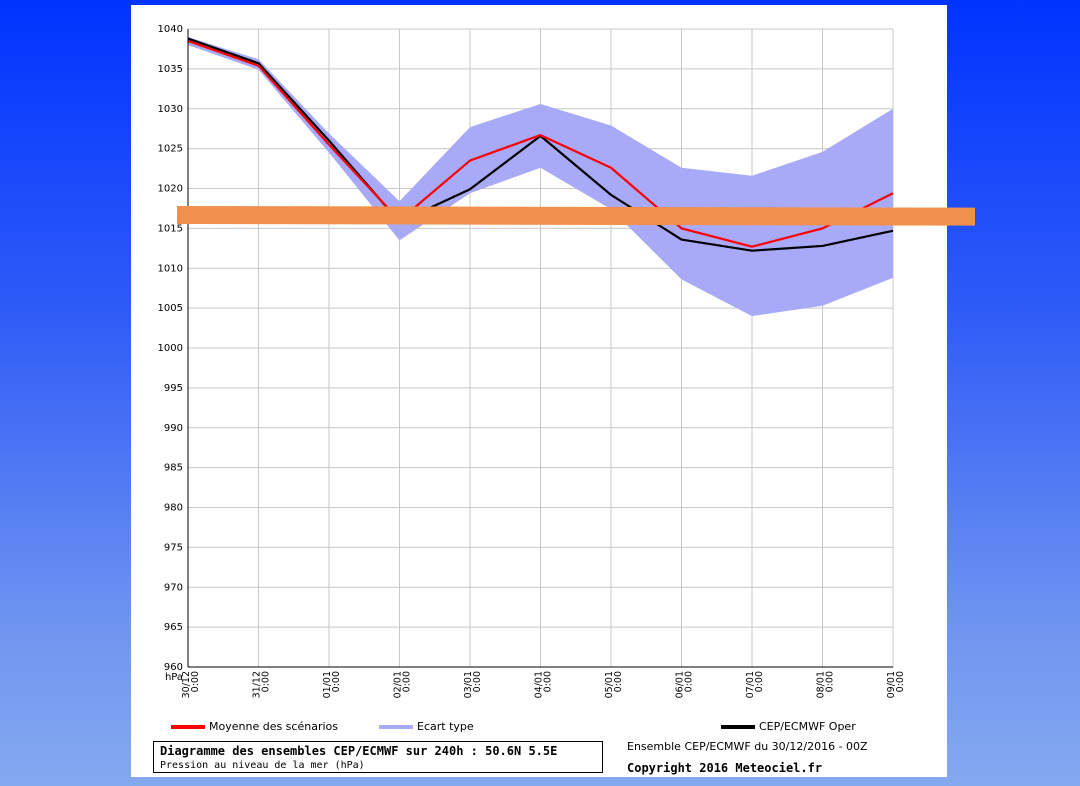  What do you see at coordinates (468, 684) in the screenshot?
I see `x-tick-label-date: 03/01` at bounding box center [468, 684].